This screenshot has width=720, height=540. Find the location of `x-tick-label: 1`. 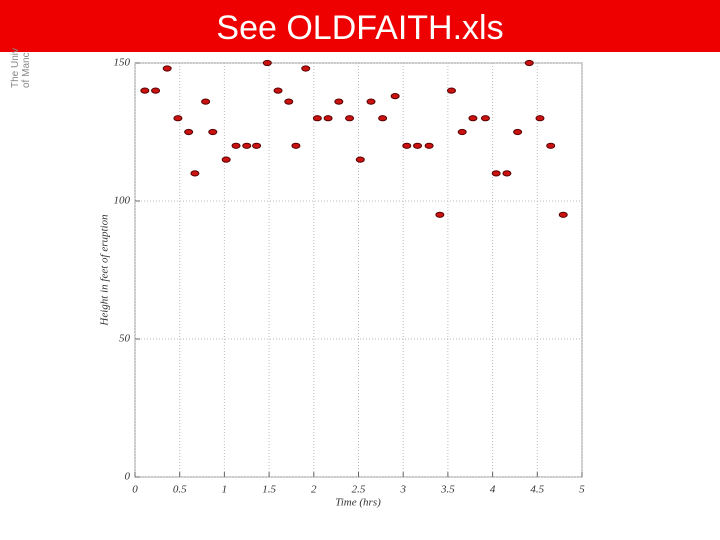

x-tick-label: 1 is located at coordinates (225, 490).